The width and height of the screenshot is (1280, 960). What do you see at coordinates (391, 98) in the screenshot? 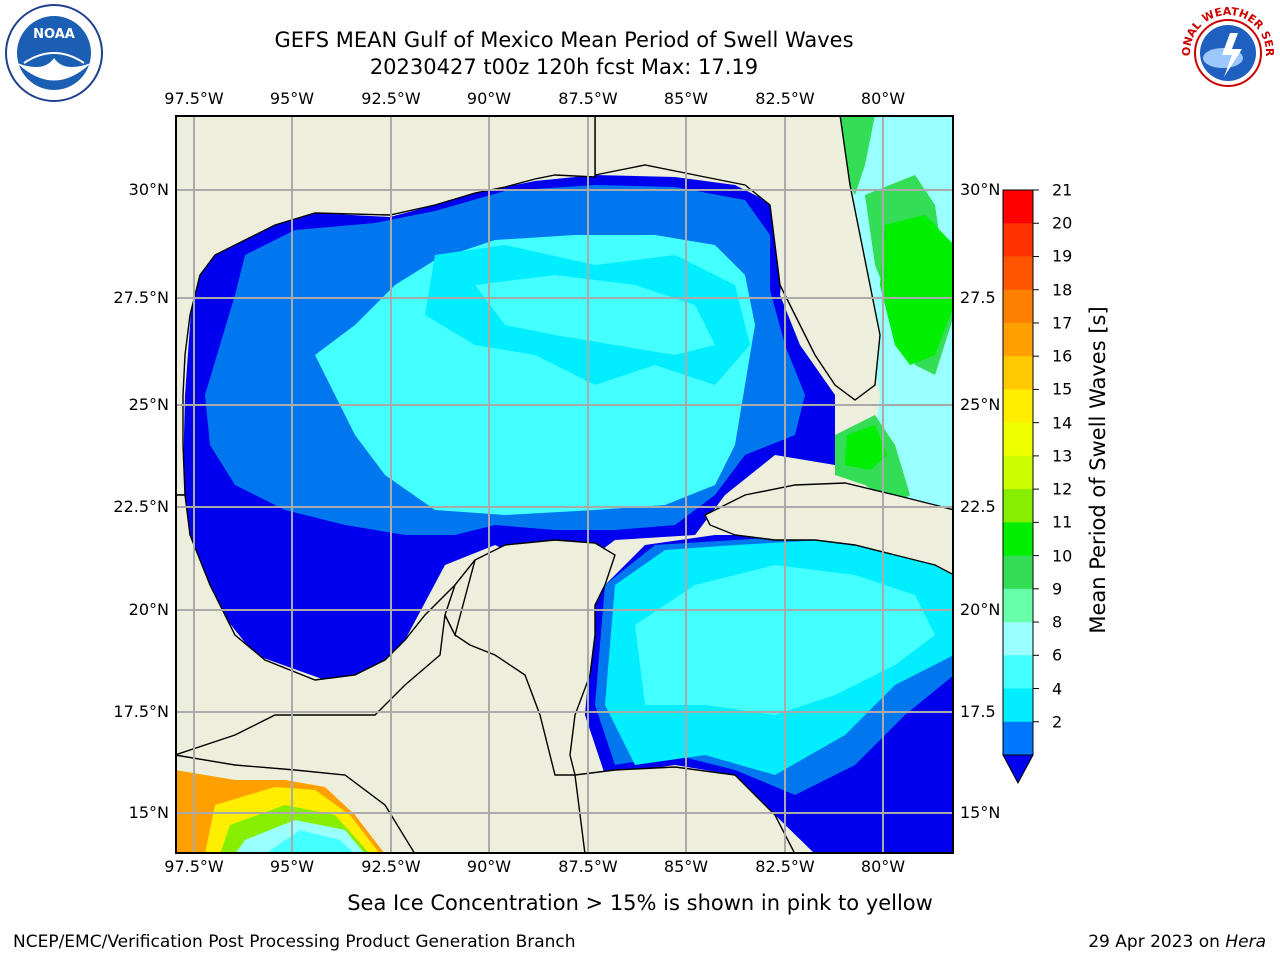
I see `lon-tick-top: 92.5°W` at bounding box center [391, 98].